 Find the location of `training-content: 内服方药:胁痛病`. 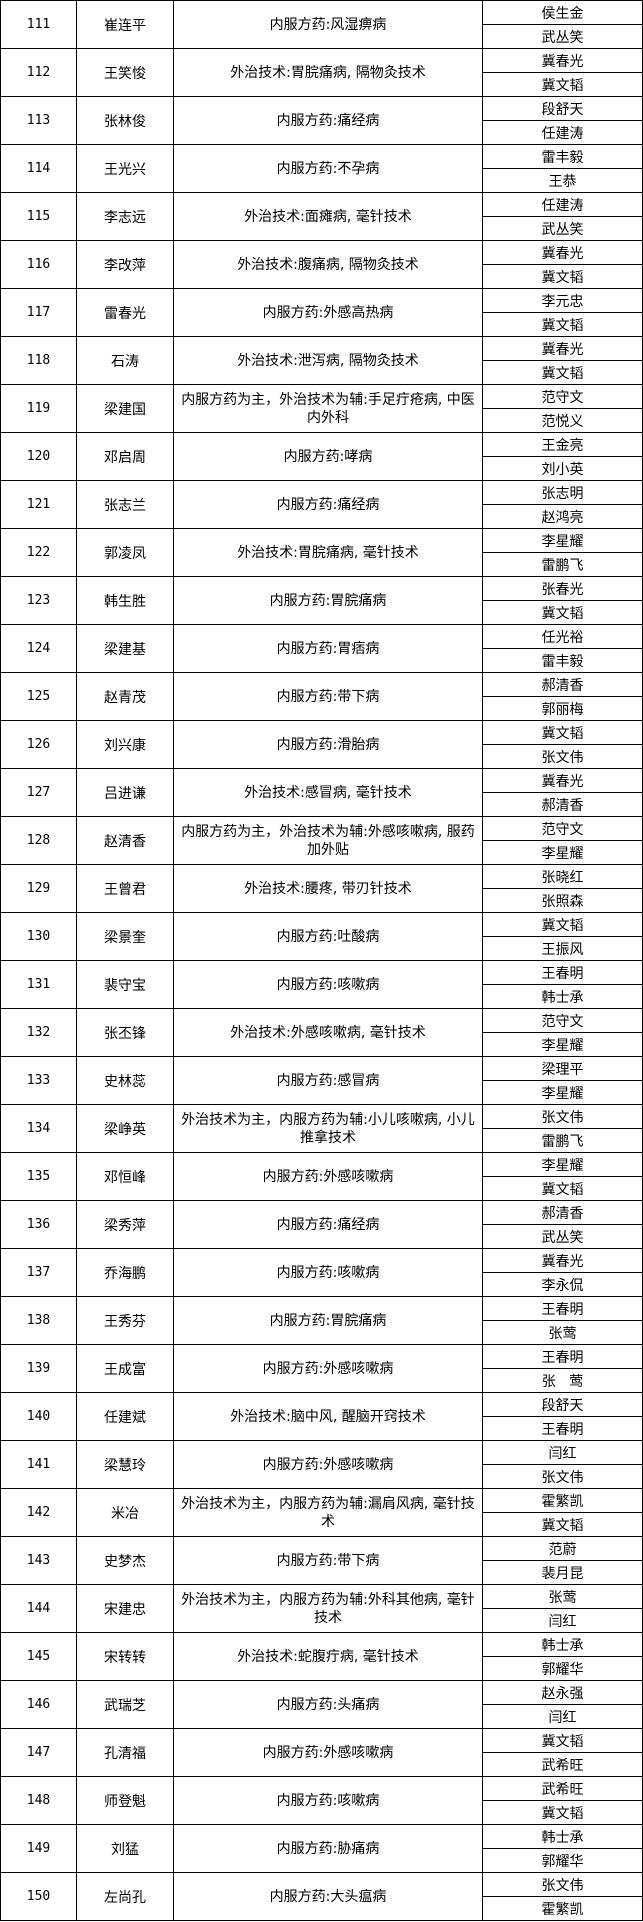

training-content: 内服方药:胁痛病 is located at coordinates (328, 1848).